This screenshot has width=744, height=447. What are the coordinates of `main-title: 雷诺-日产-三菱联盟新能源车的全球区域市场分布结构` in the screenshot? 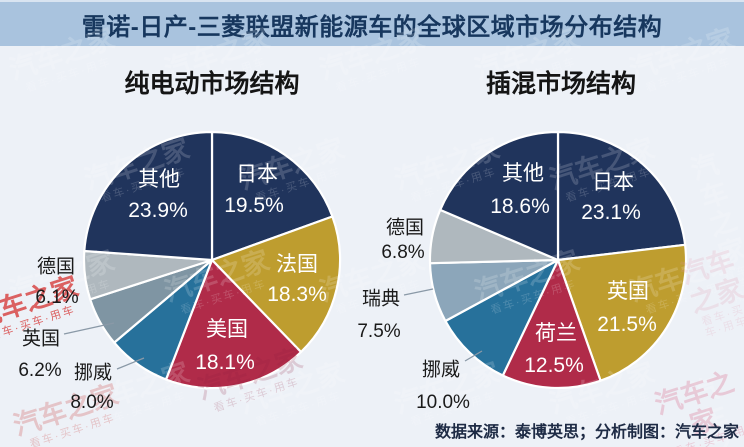 It's located at (372, 27).